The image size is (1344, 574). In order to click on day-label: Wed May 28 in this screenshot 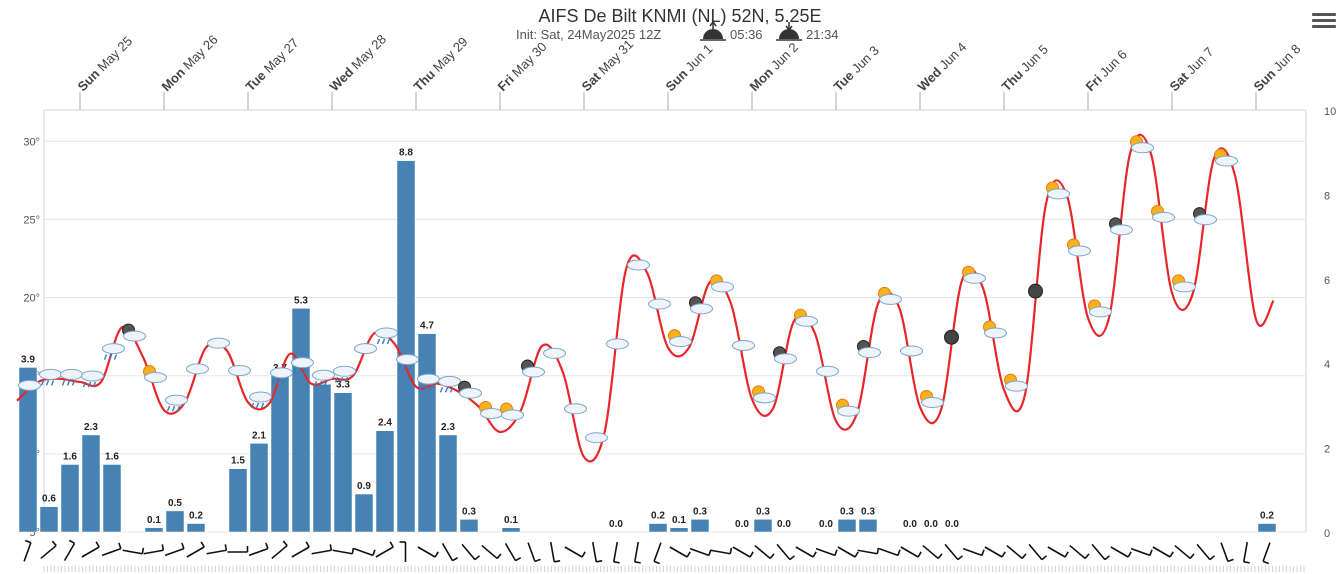, I will do `click(358, 63)`.